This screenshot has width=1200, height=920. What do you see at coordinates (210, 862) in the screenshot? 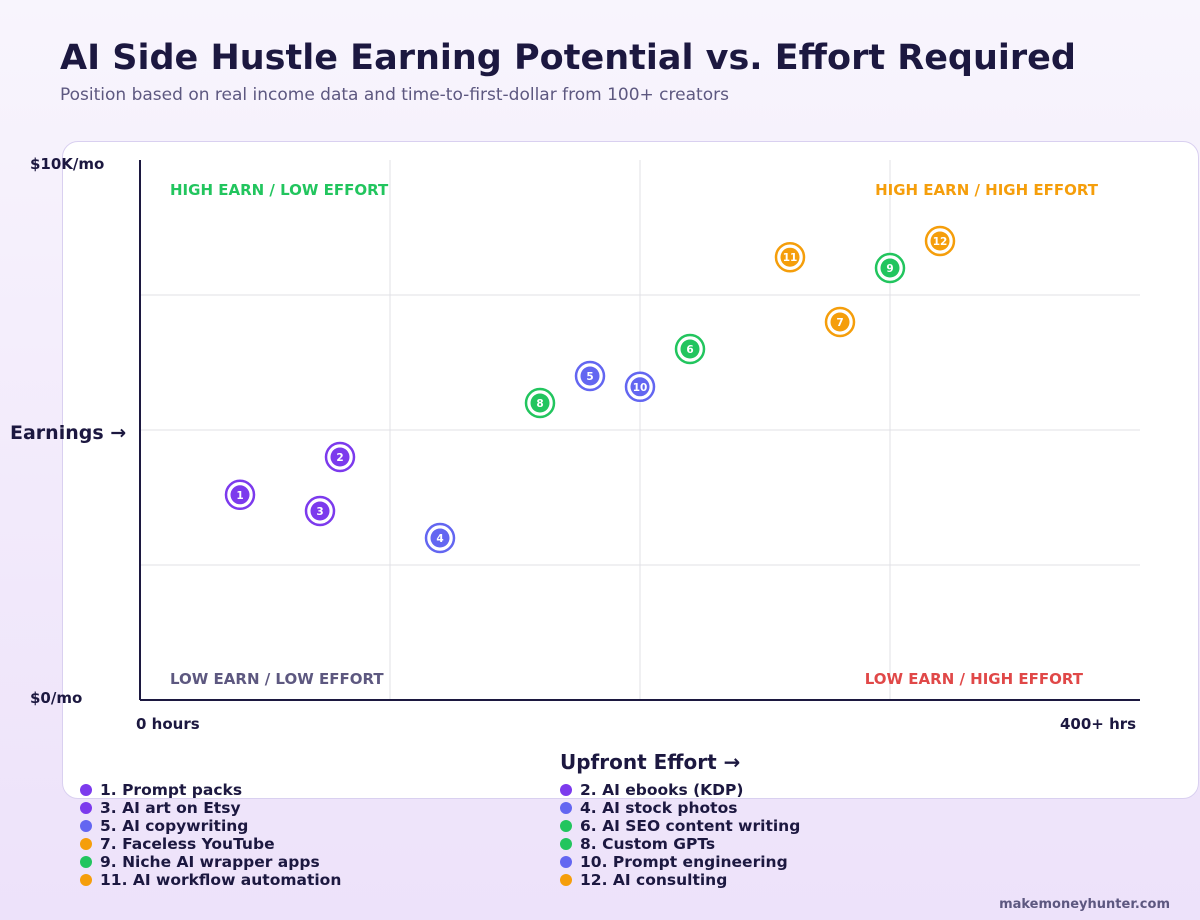
I see `legend-label: 9. Niche AI wrapper apps` at bounding box center [210, 862].